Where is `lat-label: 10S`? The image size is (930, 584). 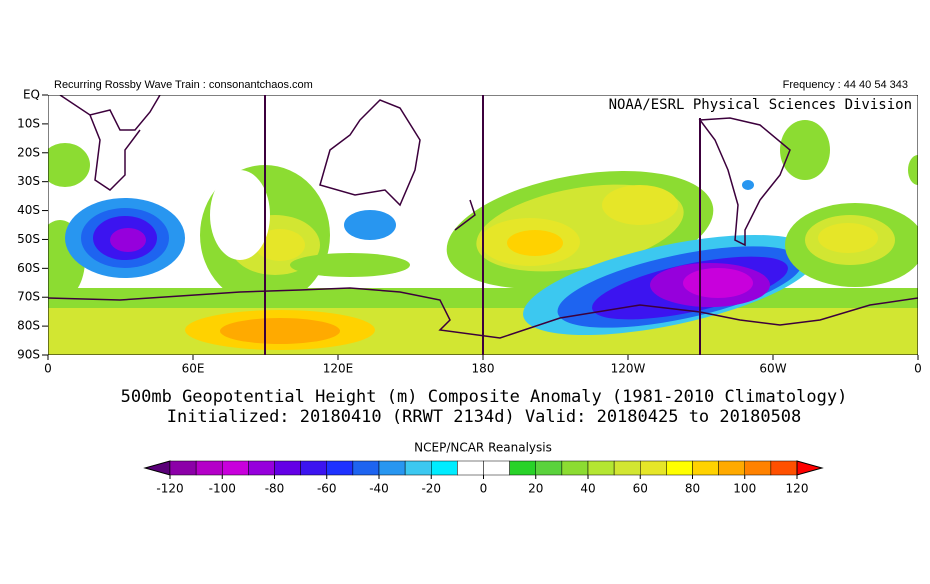 lat-label: 10S is located at coordinates (28, 123).